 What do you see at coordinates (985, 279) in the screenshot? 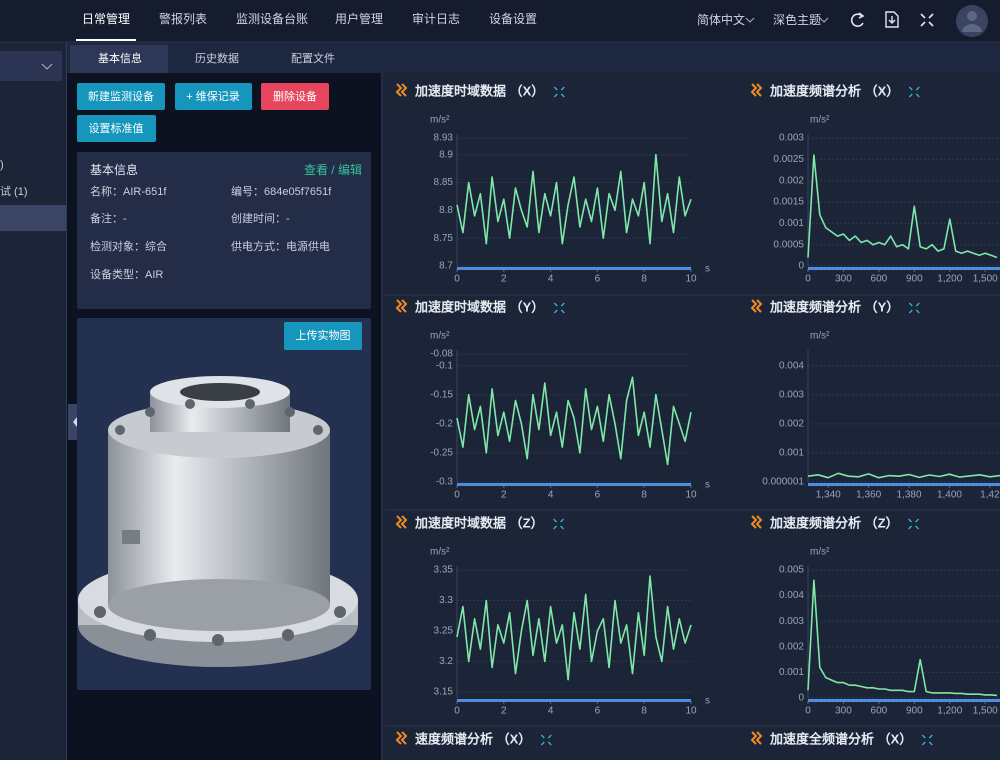
I see `x-tick-label: 1,500` at bounding box center [985, 279].